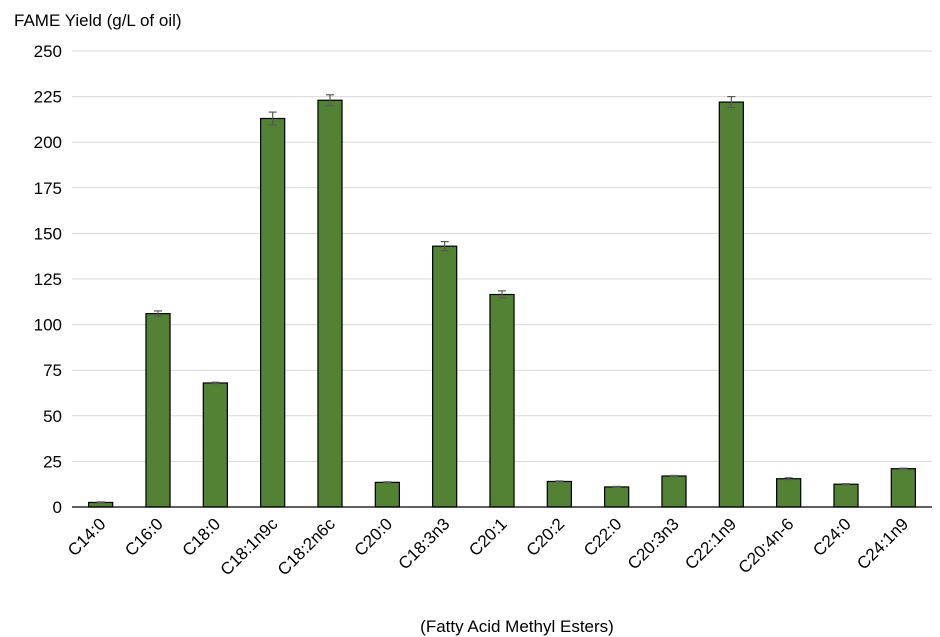 The image size is (940, 637). What do you see at coordinates (48, 51) in the screenshot?
I see `y-tick-label: 250` at bounding box center [48, 51].